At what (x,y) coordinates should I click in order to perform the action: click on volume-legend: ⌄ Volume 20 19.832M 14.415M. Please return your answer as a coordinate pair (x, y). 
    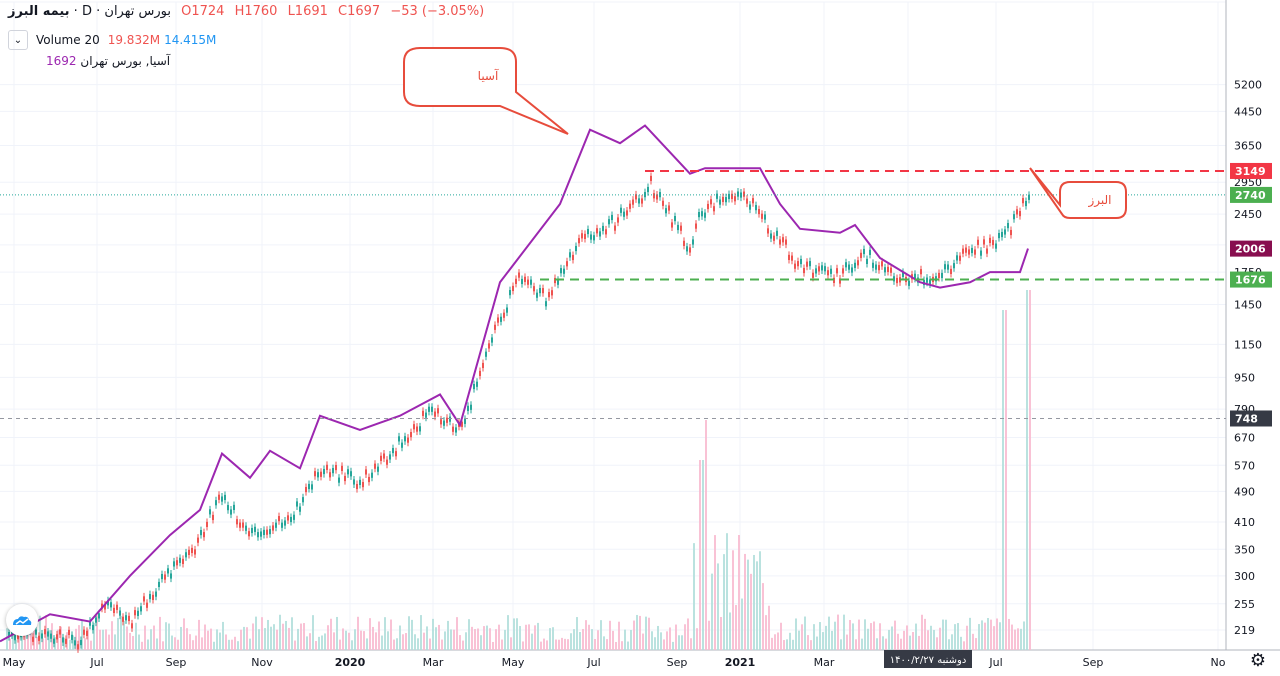
    Looking at the image, I should click on (112, 40).